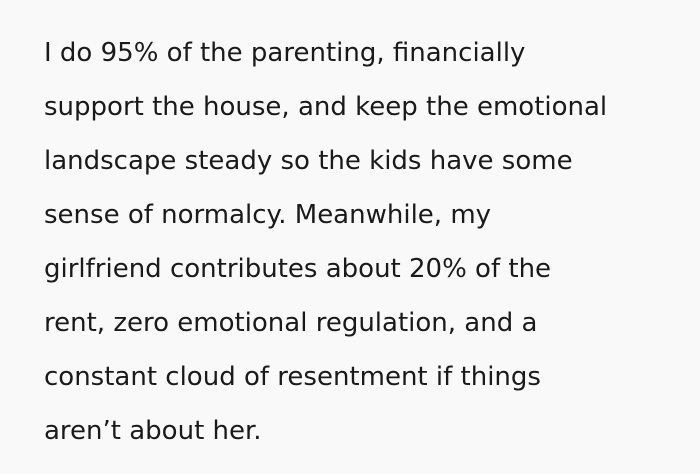 This screenshot has height=474, width=700. What do you see at coordinates (292, 377) in the screenshot?
I see `text-line: constant cloud of resentment if things` at bounding box center [292, 377].